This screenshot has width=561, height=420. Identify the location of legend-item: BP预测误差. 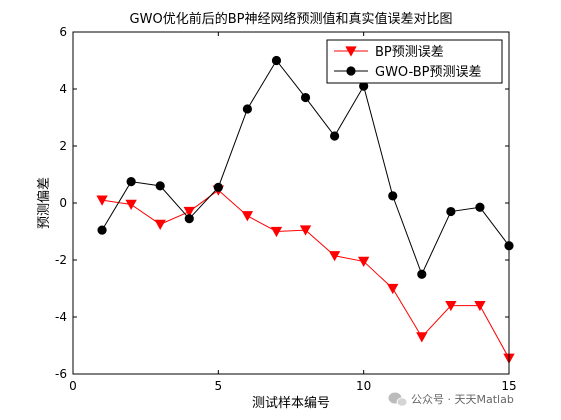
(389, 52).